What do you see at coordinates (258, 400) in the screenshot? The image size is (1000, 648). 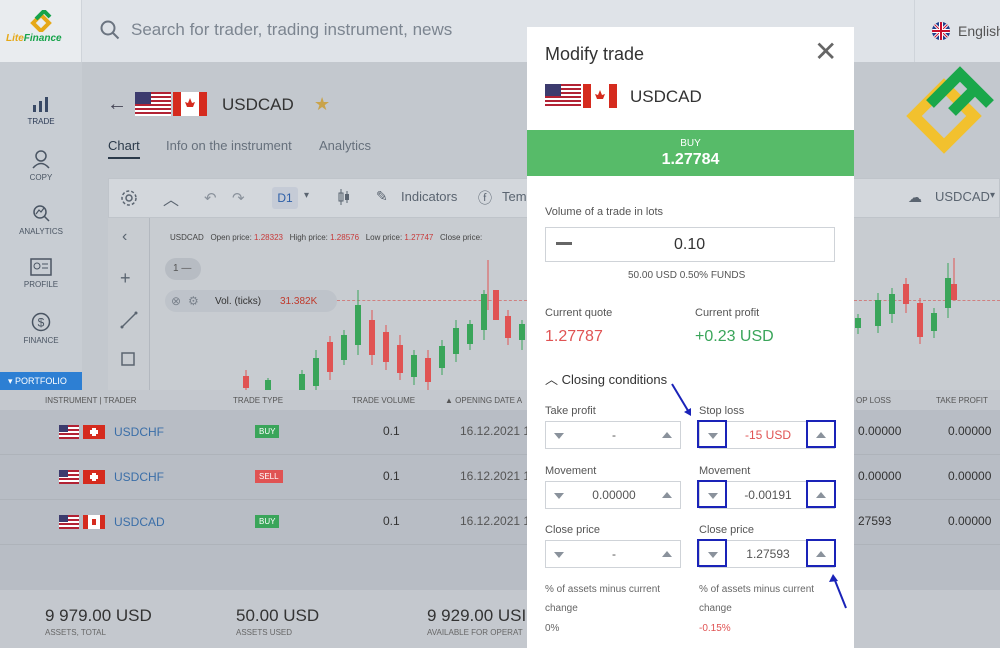 I see `col-trade-type: TRADE TYPE` at bounding box center [258, 400].